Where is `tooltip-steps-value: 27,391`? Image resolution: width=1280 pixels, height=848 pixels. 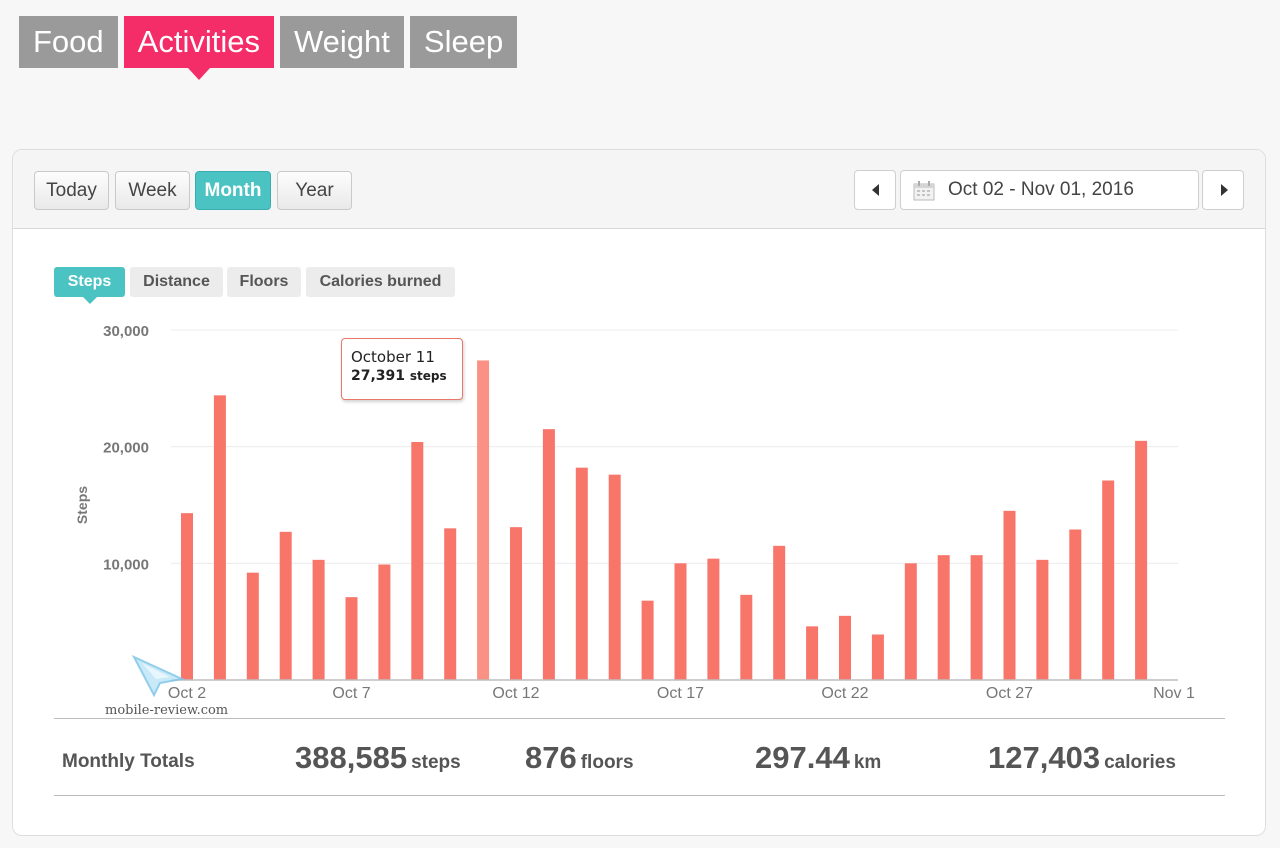 tooltip-steps-value: 27,391 is located at coordinates (378, 376).